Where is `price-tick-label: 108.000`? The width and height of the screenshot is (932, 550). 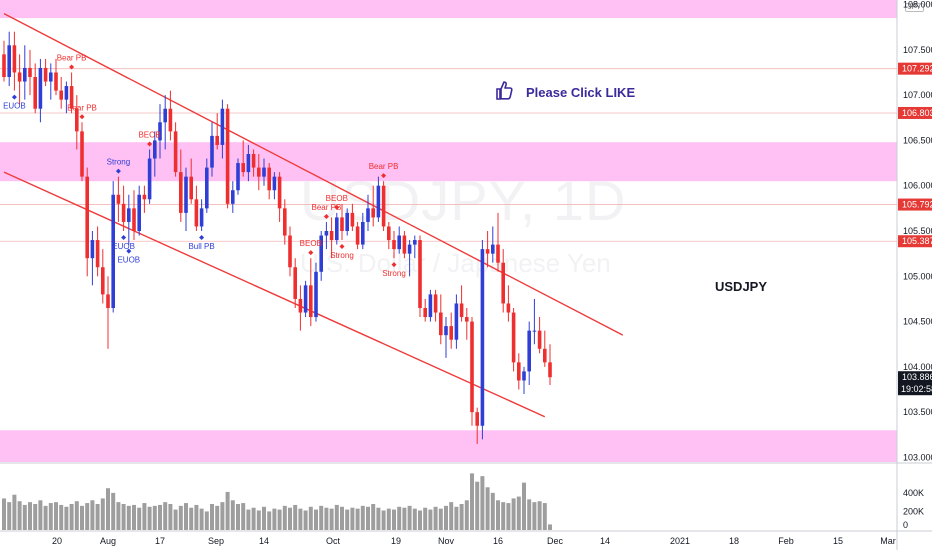 price-tick-label: 108.000 is located at coordinates (917, 5).